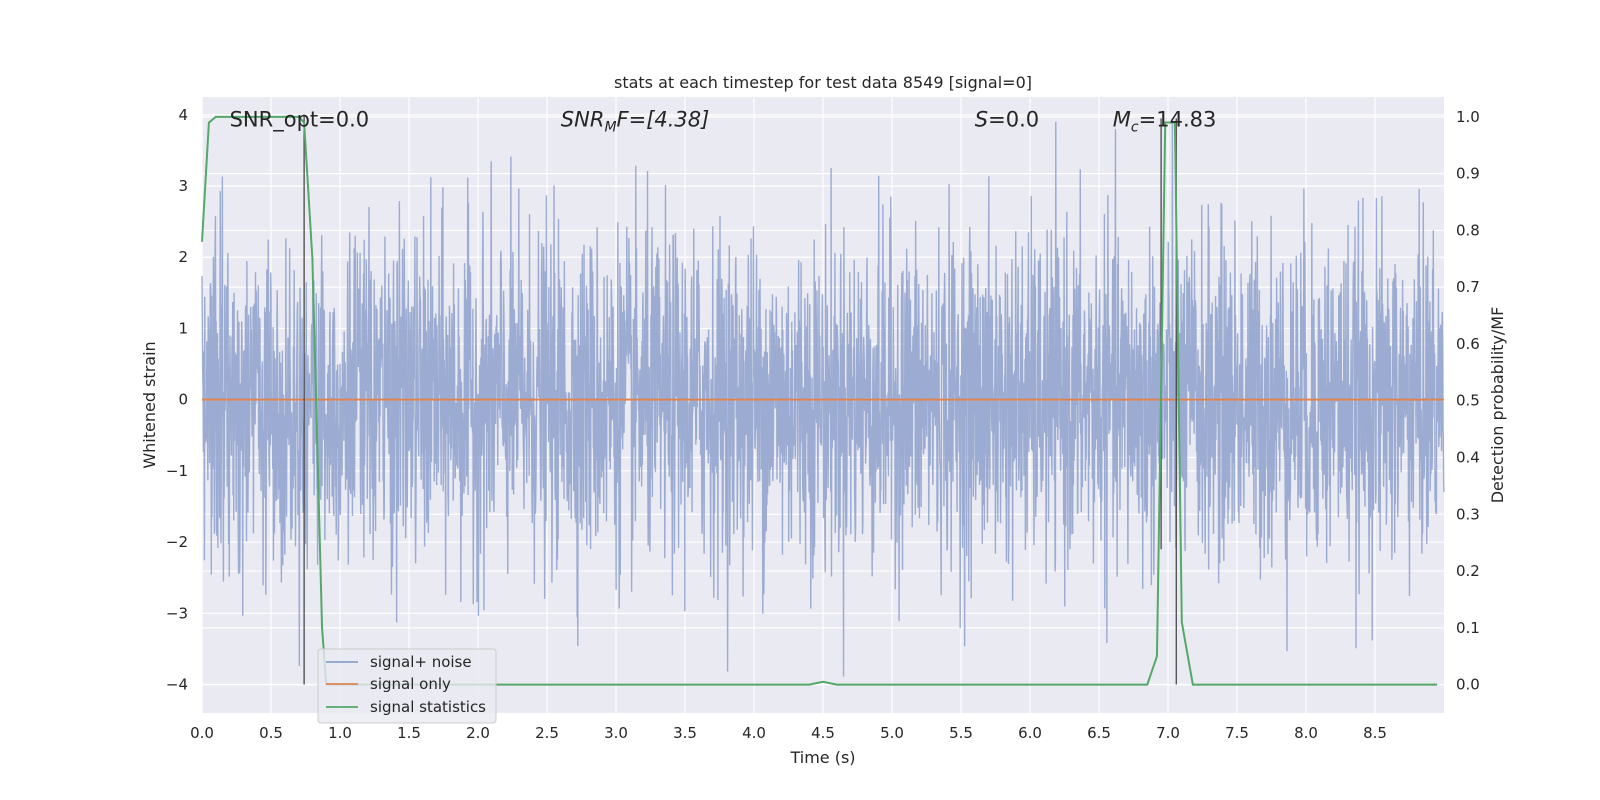 Image resolution: width=1600 pixels, height=800 pixels. Describe the element at coordinates (177, 685) in the screenshot. I see `y-left-tick-label: −4` at that location.